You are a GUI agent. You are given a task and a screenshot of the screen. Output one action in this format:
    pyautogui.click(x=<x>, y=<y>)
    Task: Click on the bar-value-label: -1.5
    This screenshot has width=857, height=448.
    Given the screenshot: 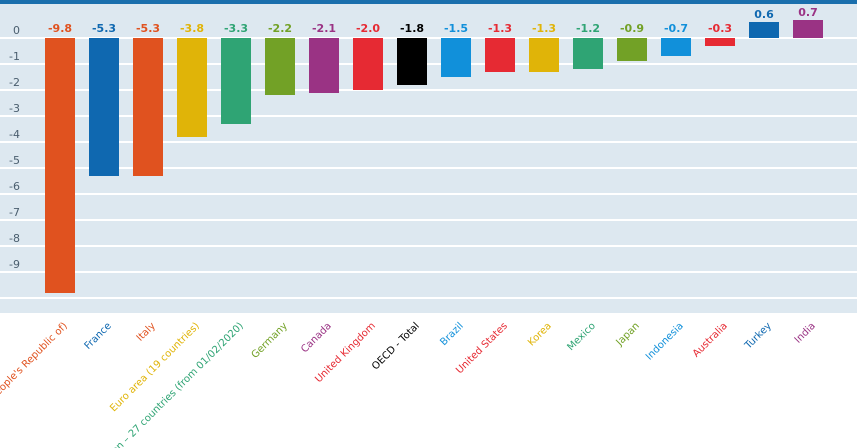 What is the action you would take?
    pyautogui.click(x=456, y=28)
    